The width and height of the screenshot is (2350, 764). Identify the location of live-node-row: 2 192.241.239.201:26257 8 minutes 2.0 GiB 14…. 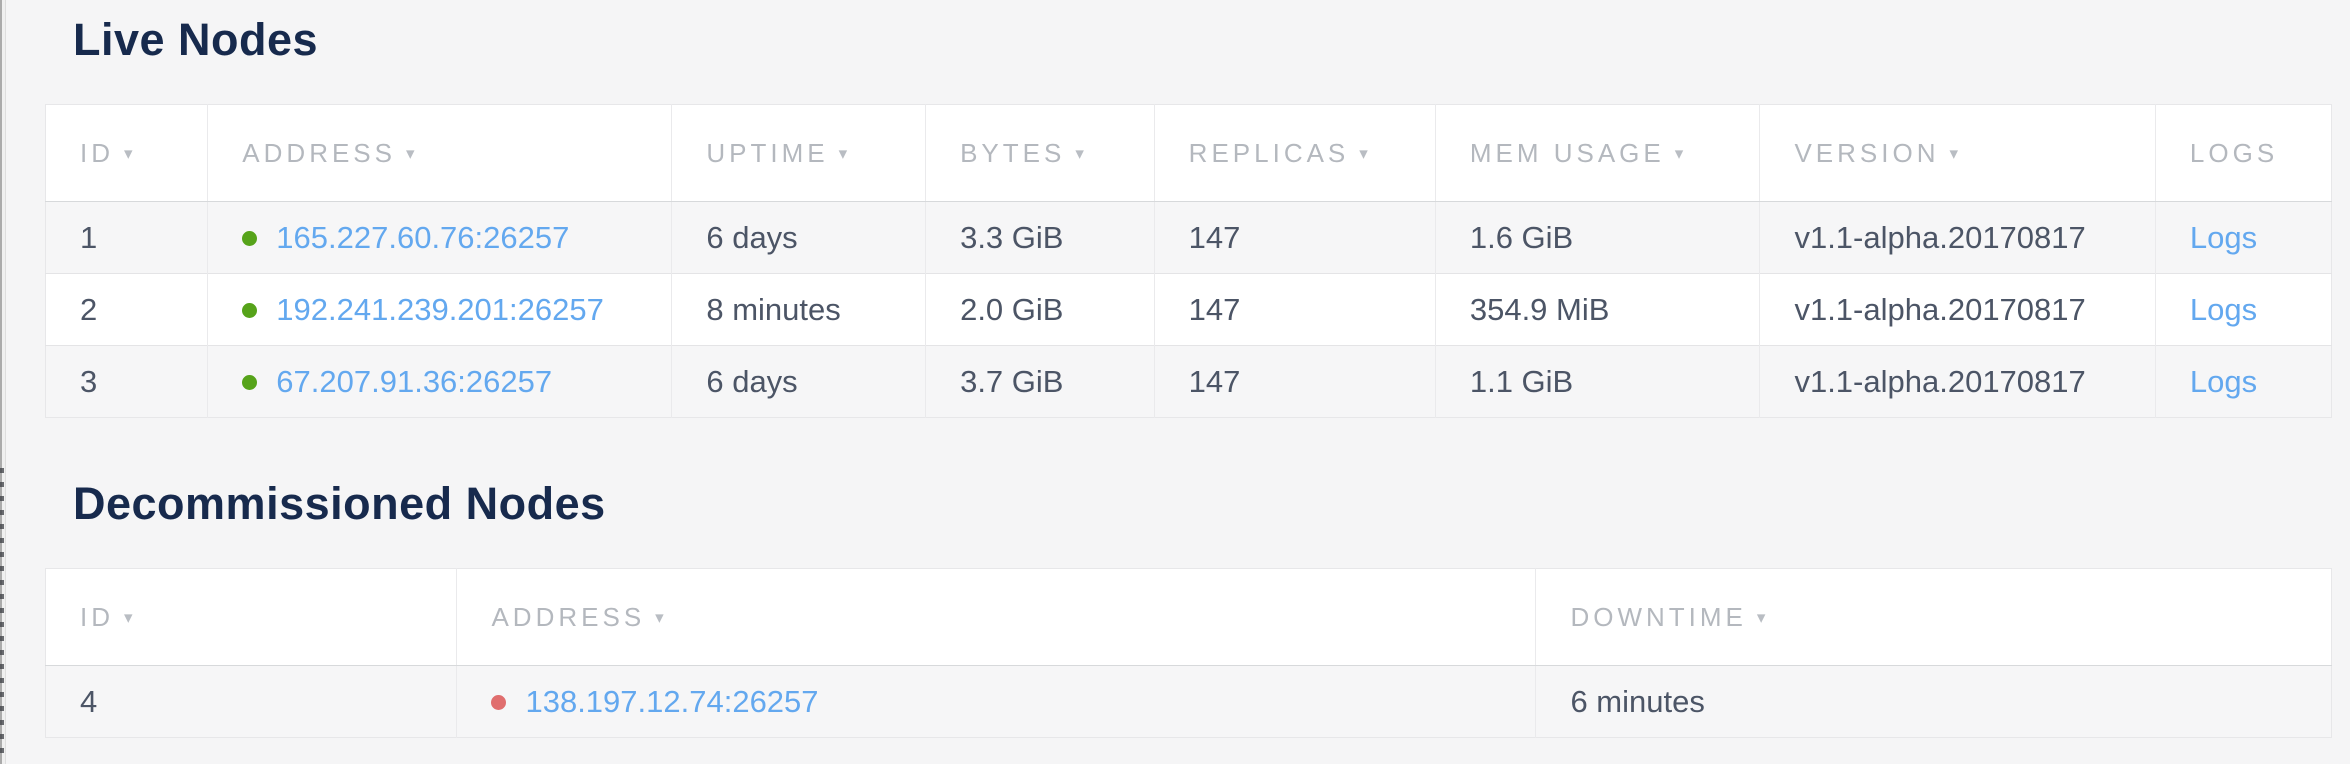
(1188, 309).